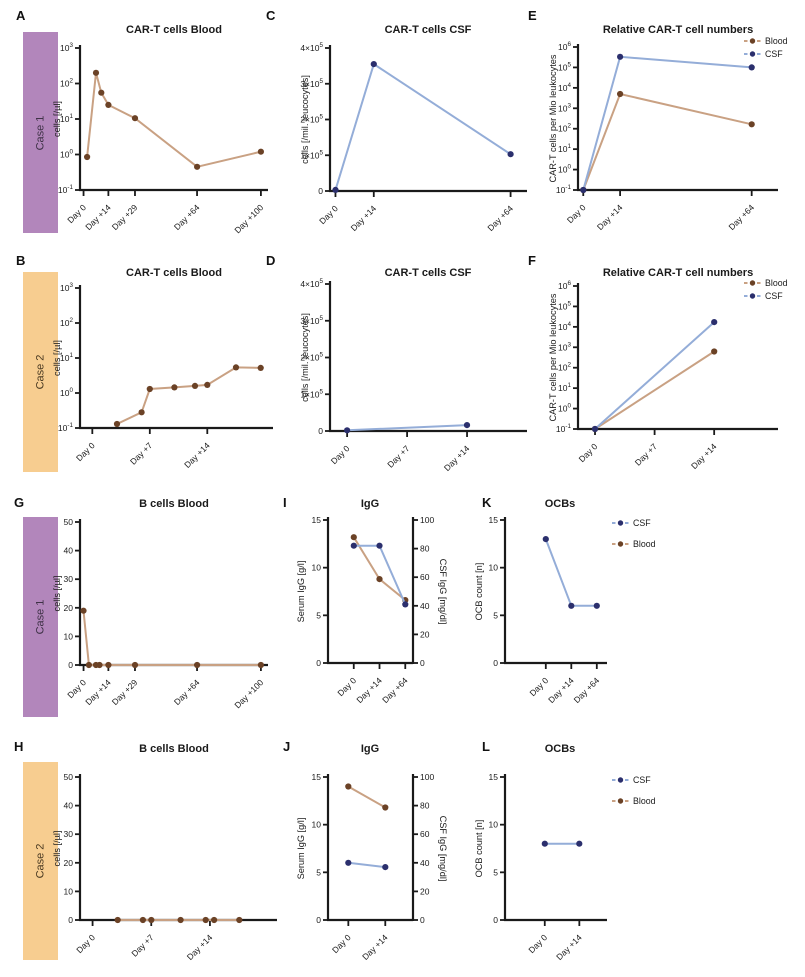 This screenshot has width=805, height=977. I want to click on y2-axis-label: CSF IgG [mg/dl], so click(443, 849).